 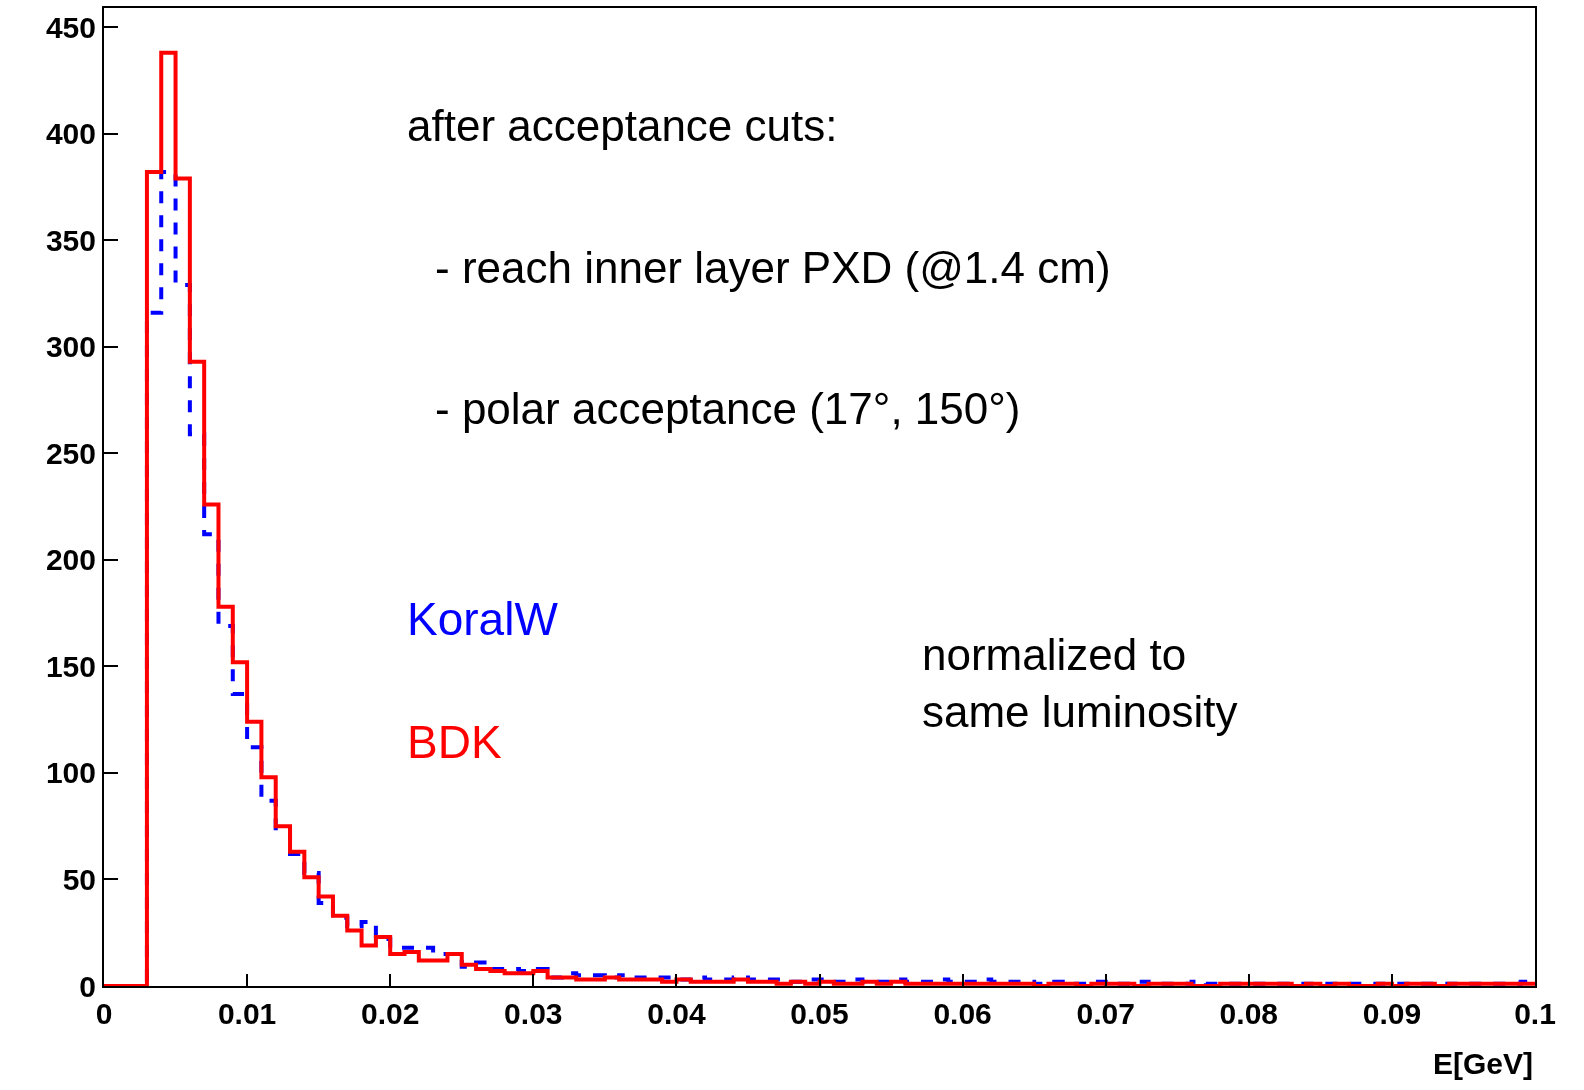 What do you see at coordinates (728, 408) in the screenshot?
I see `annotation: - polar acceptance (17°, 150°)` at bounding box center [728, 408].